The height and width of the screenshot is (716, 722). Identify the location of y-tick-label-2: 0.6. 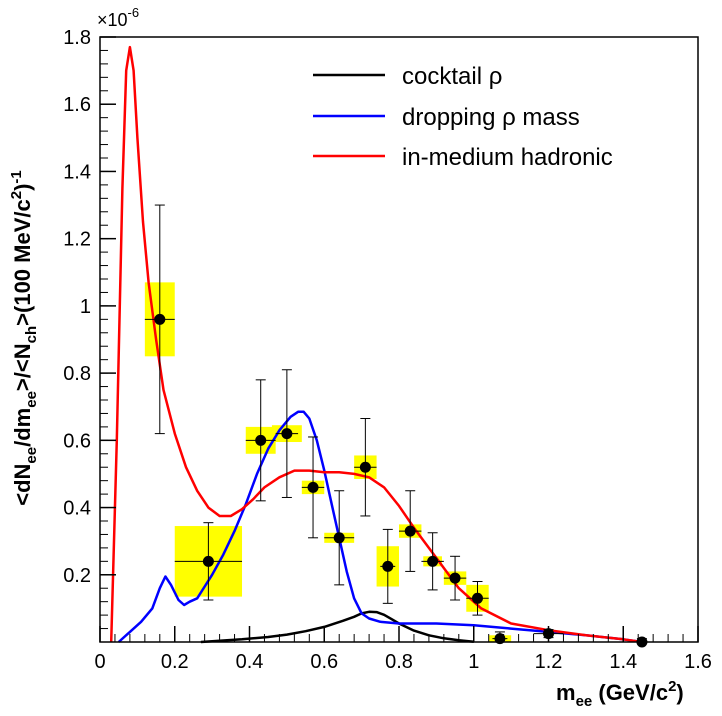
(77, 441).